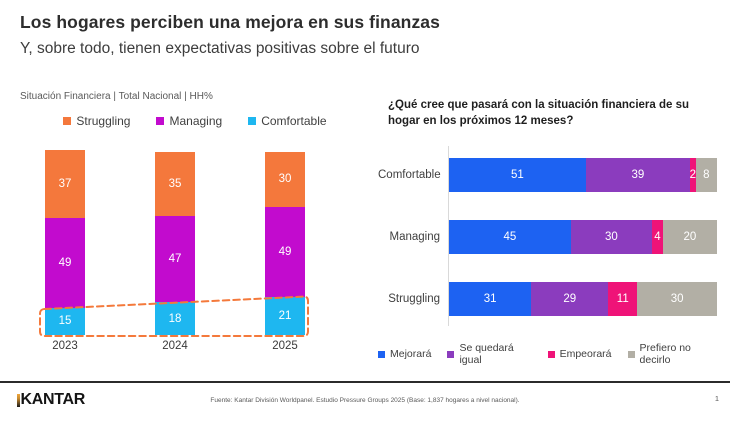 This screenshot has width=730, height=426. I want to click on stacked-bar-2024: 35 47 18, so click(175, 243).